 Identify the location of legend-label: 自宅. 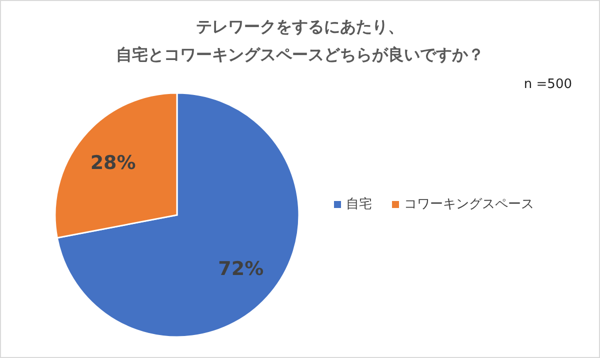
(359, 204).